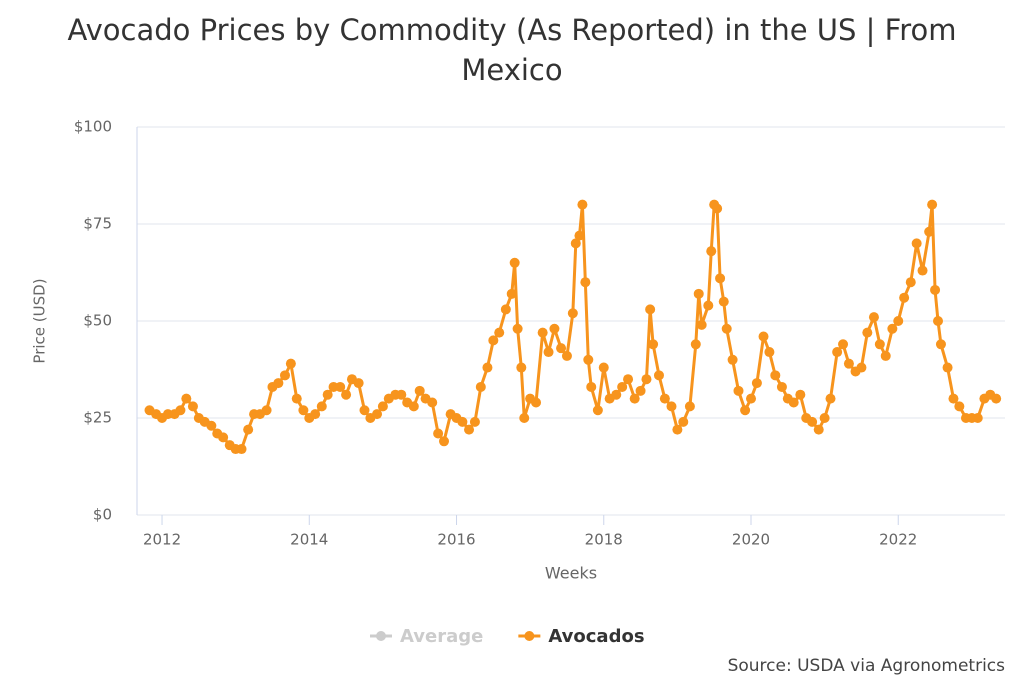 This screenshot has width=1024, height=683. What do you see at coordinates (596, 636) in the screenshot?
I see `legend-label: Avocados` at bounding box center [596, 636].